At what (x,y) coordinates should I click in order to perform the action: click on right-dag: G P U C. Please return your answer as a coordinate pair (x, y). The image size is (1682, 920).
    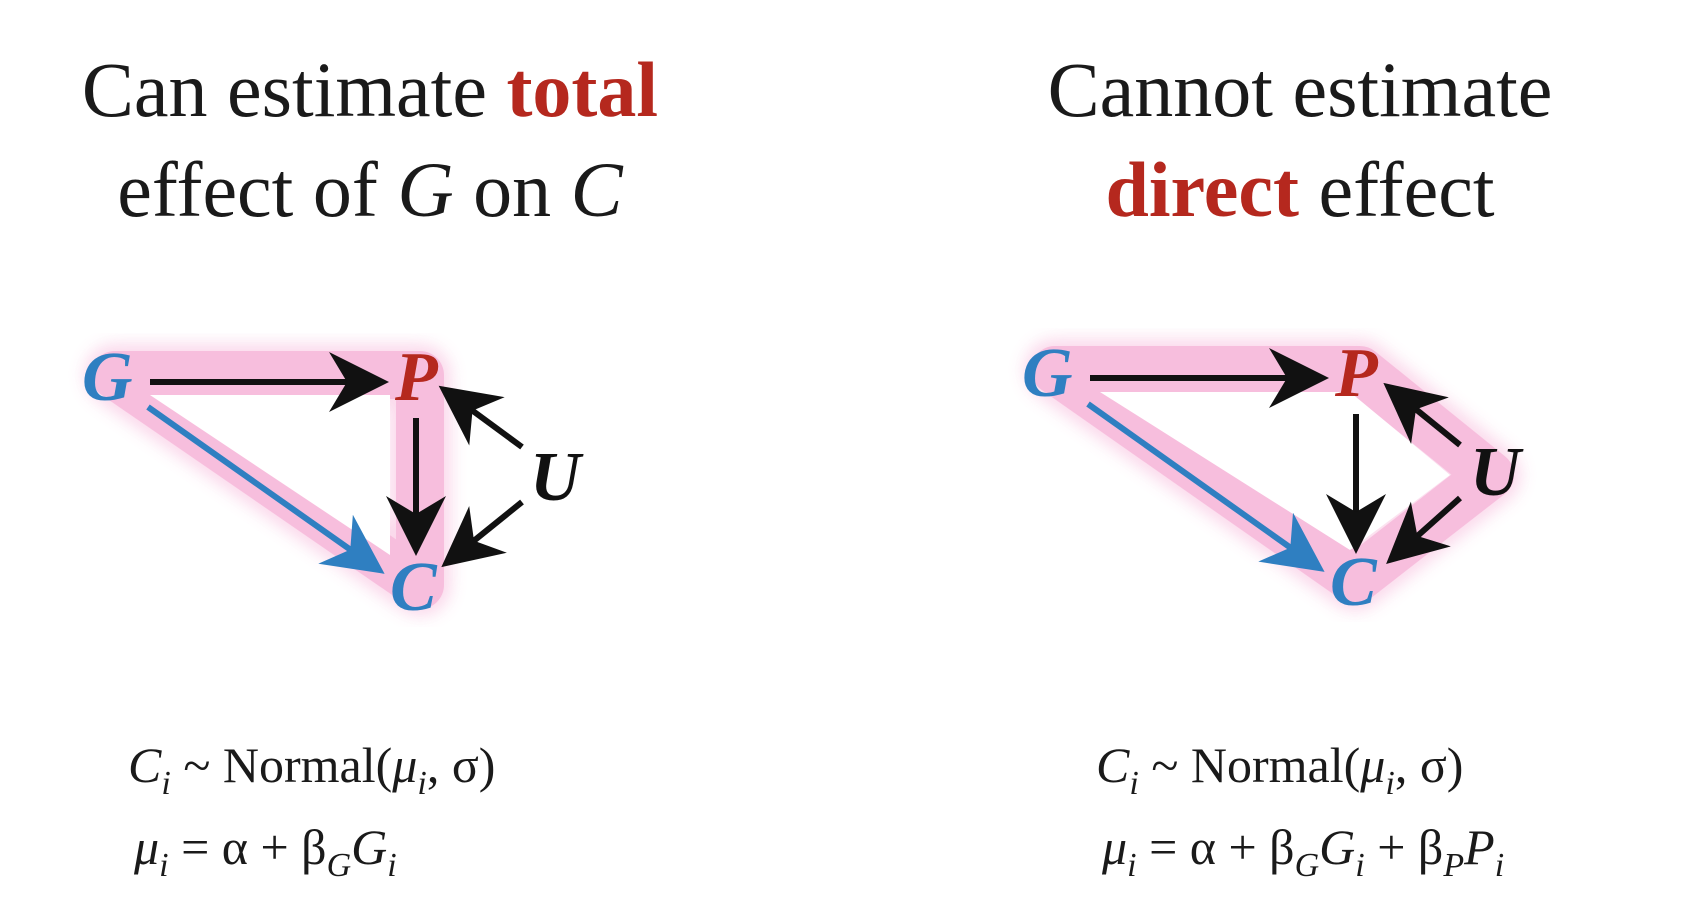
    Looking at the image, I should click on (1273, 478).